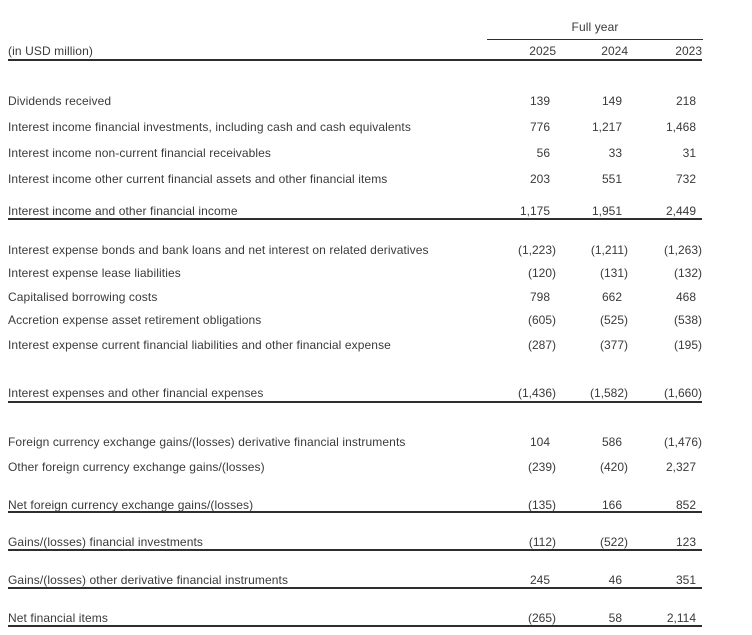  Describe the element at coordinates (615, 153) in the screenshot. I see `value-2024: 33` at that location.